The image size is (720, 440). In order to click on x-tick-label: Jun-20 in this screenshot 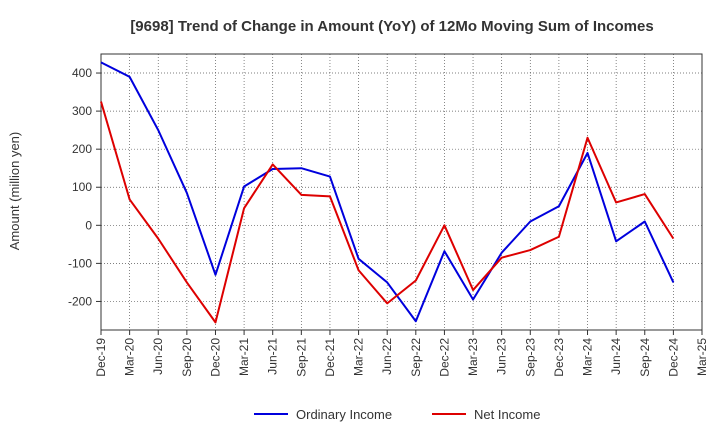, I will do `click(158, 356)`.